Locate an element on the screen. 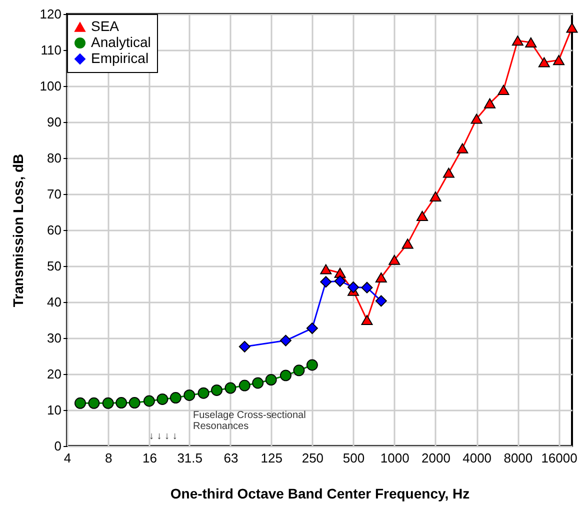  x-tick-label: 125 is located at coordinates (271, 458).